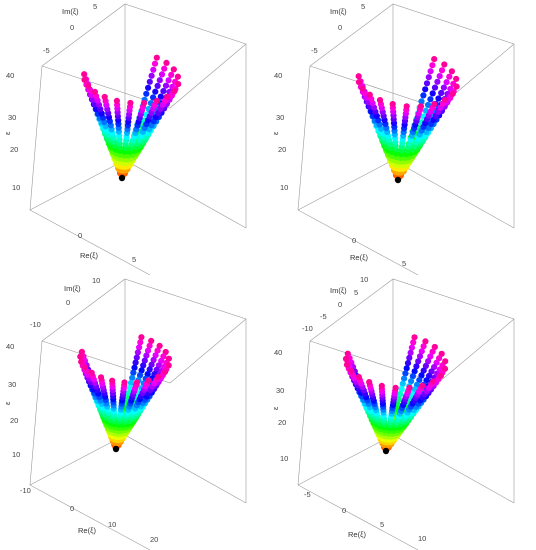  What do you see at coordinates (404, 263) in the screenshot?
I see `x-tick-2: 5` at bounding box center [404, 263].